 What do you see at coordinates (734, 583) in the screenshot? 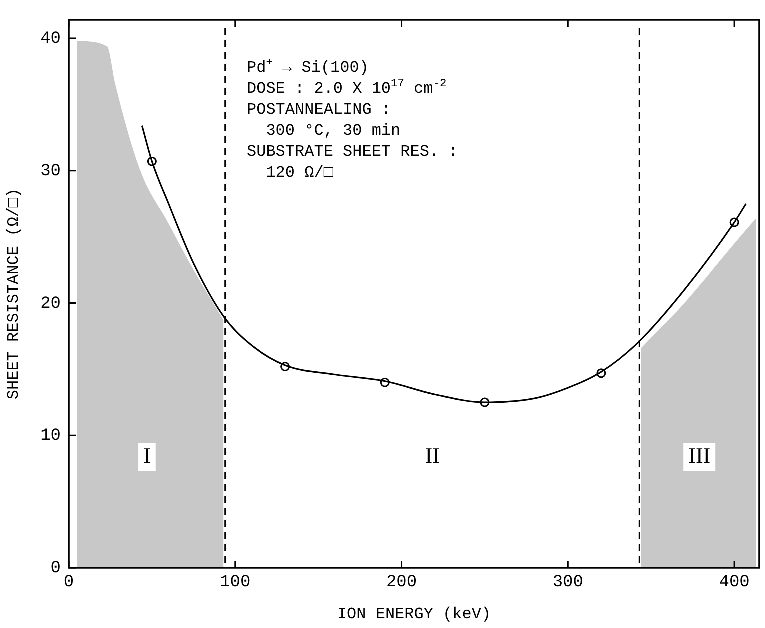
I see `x-tick-label: 400` at bounding box center [734, 583].